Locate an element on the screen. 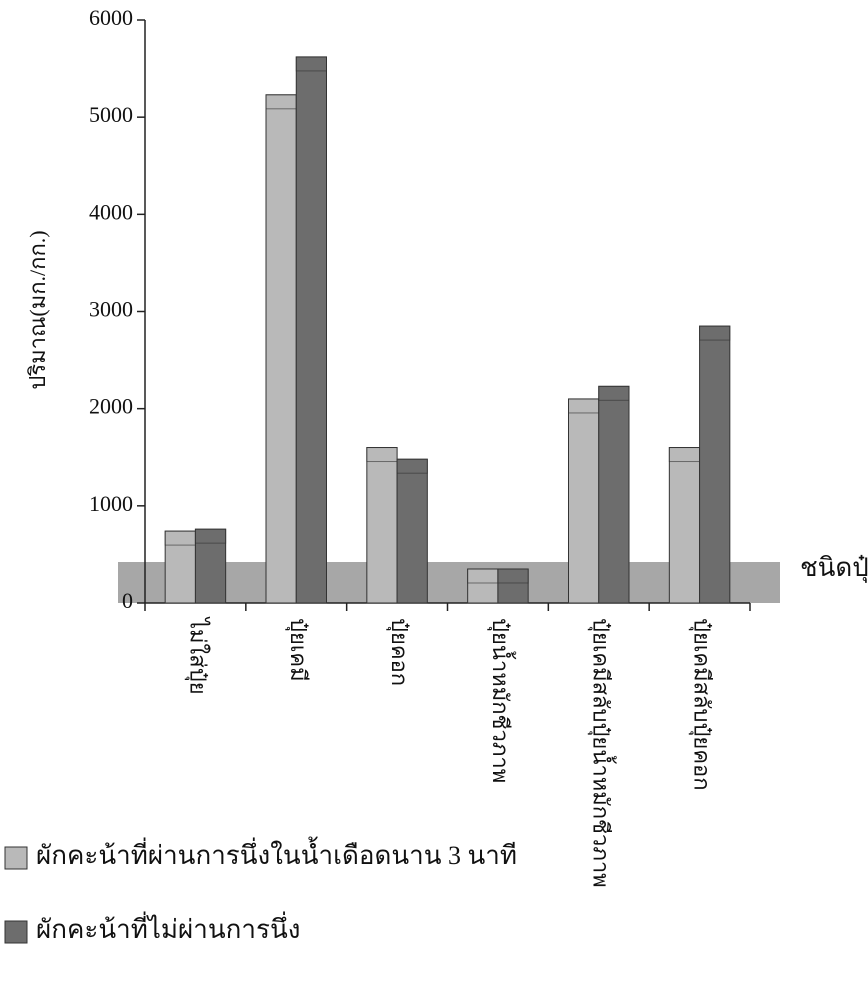 This screenshot has height=1006, width=868. x-tick-label: ปุ๋ยคอก is located at coordinates (399, 652).